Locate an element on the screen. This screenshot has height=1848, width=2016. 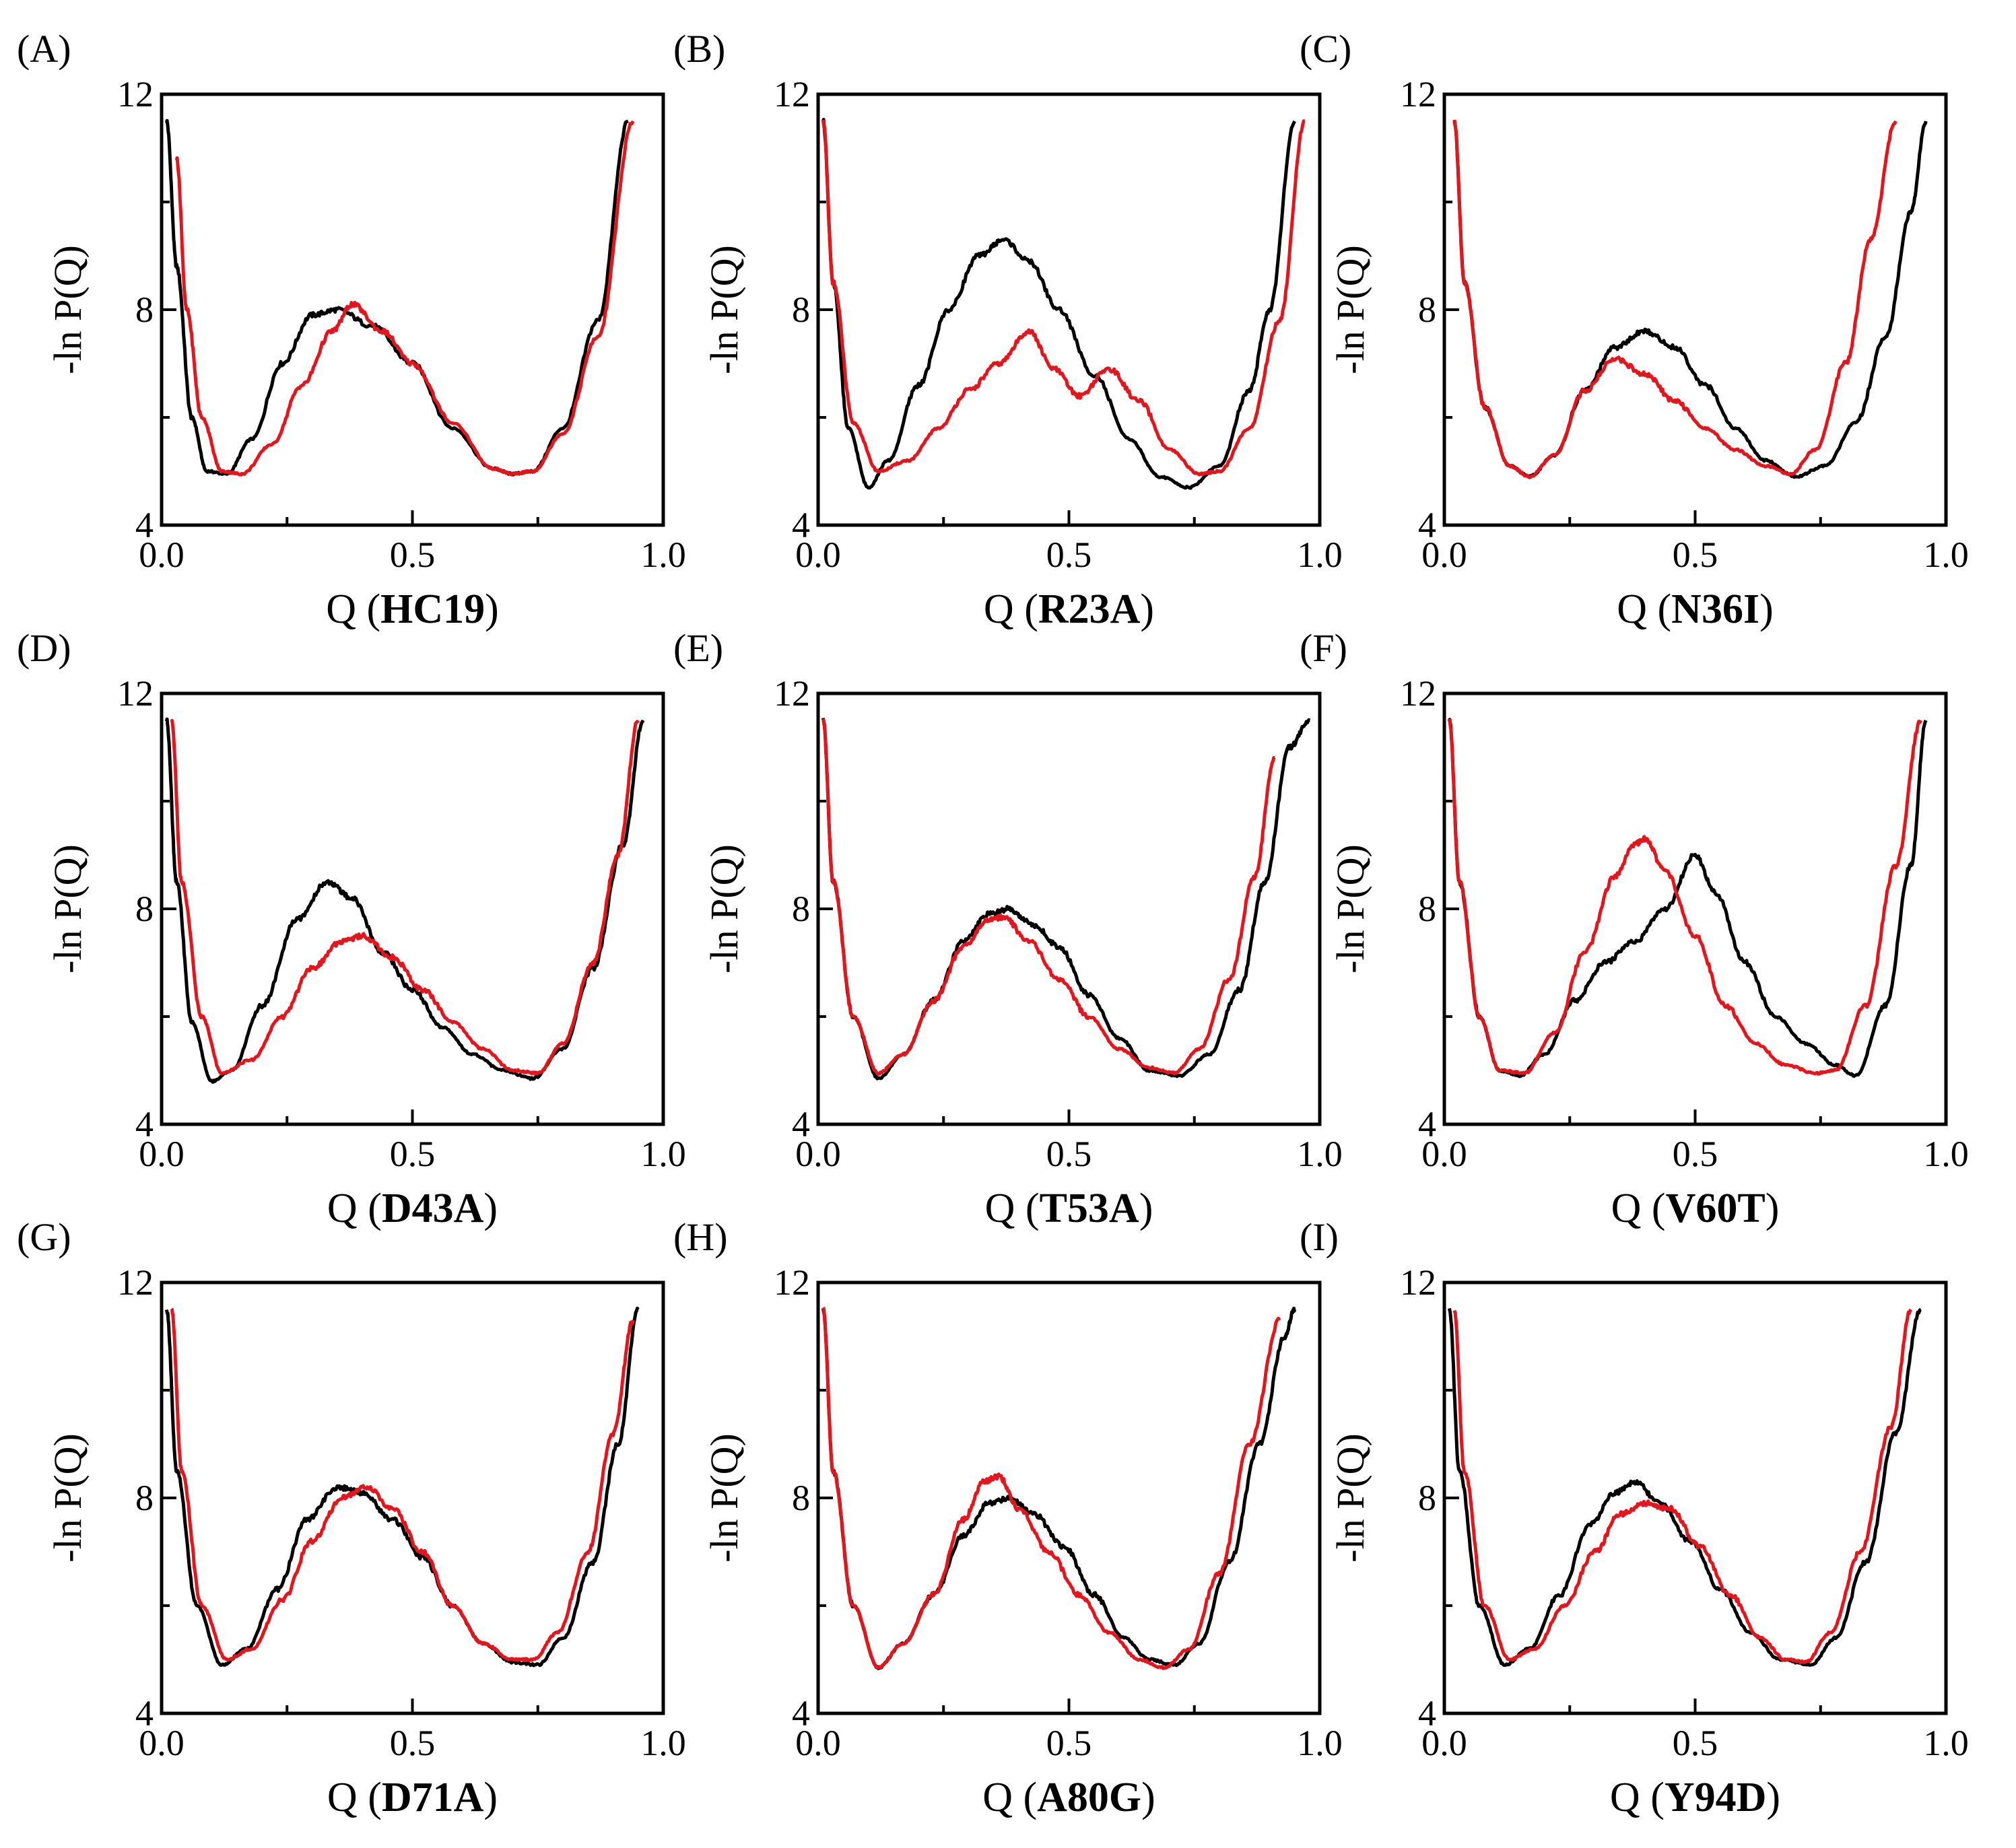
panel-label: (G) is located at coordinates (44, 1237).